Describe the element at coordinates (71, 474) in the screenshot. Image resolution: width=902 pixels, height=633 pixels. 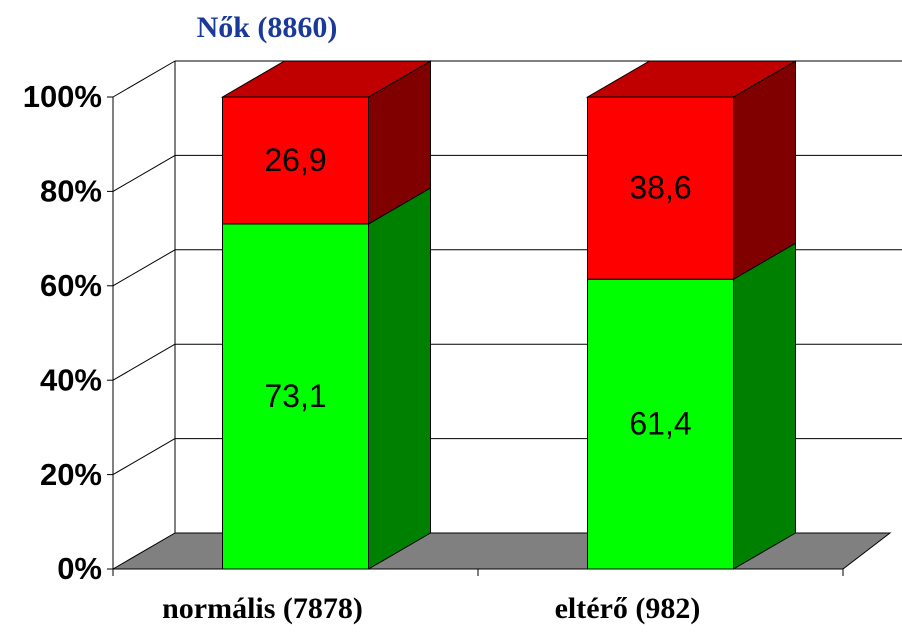
I see `y-tick-label: 20%` at that location.